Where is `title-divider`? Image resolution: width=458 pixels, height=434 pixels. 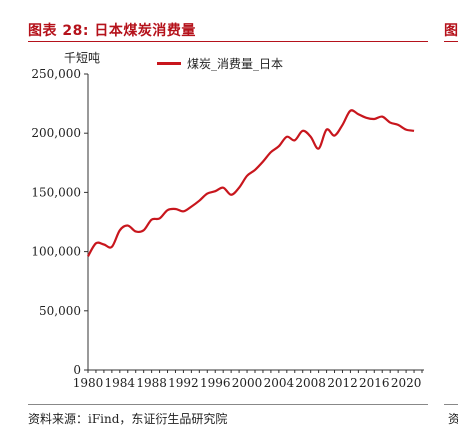
title-divider is located at coordinates (228, 41).